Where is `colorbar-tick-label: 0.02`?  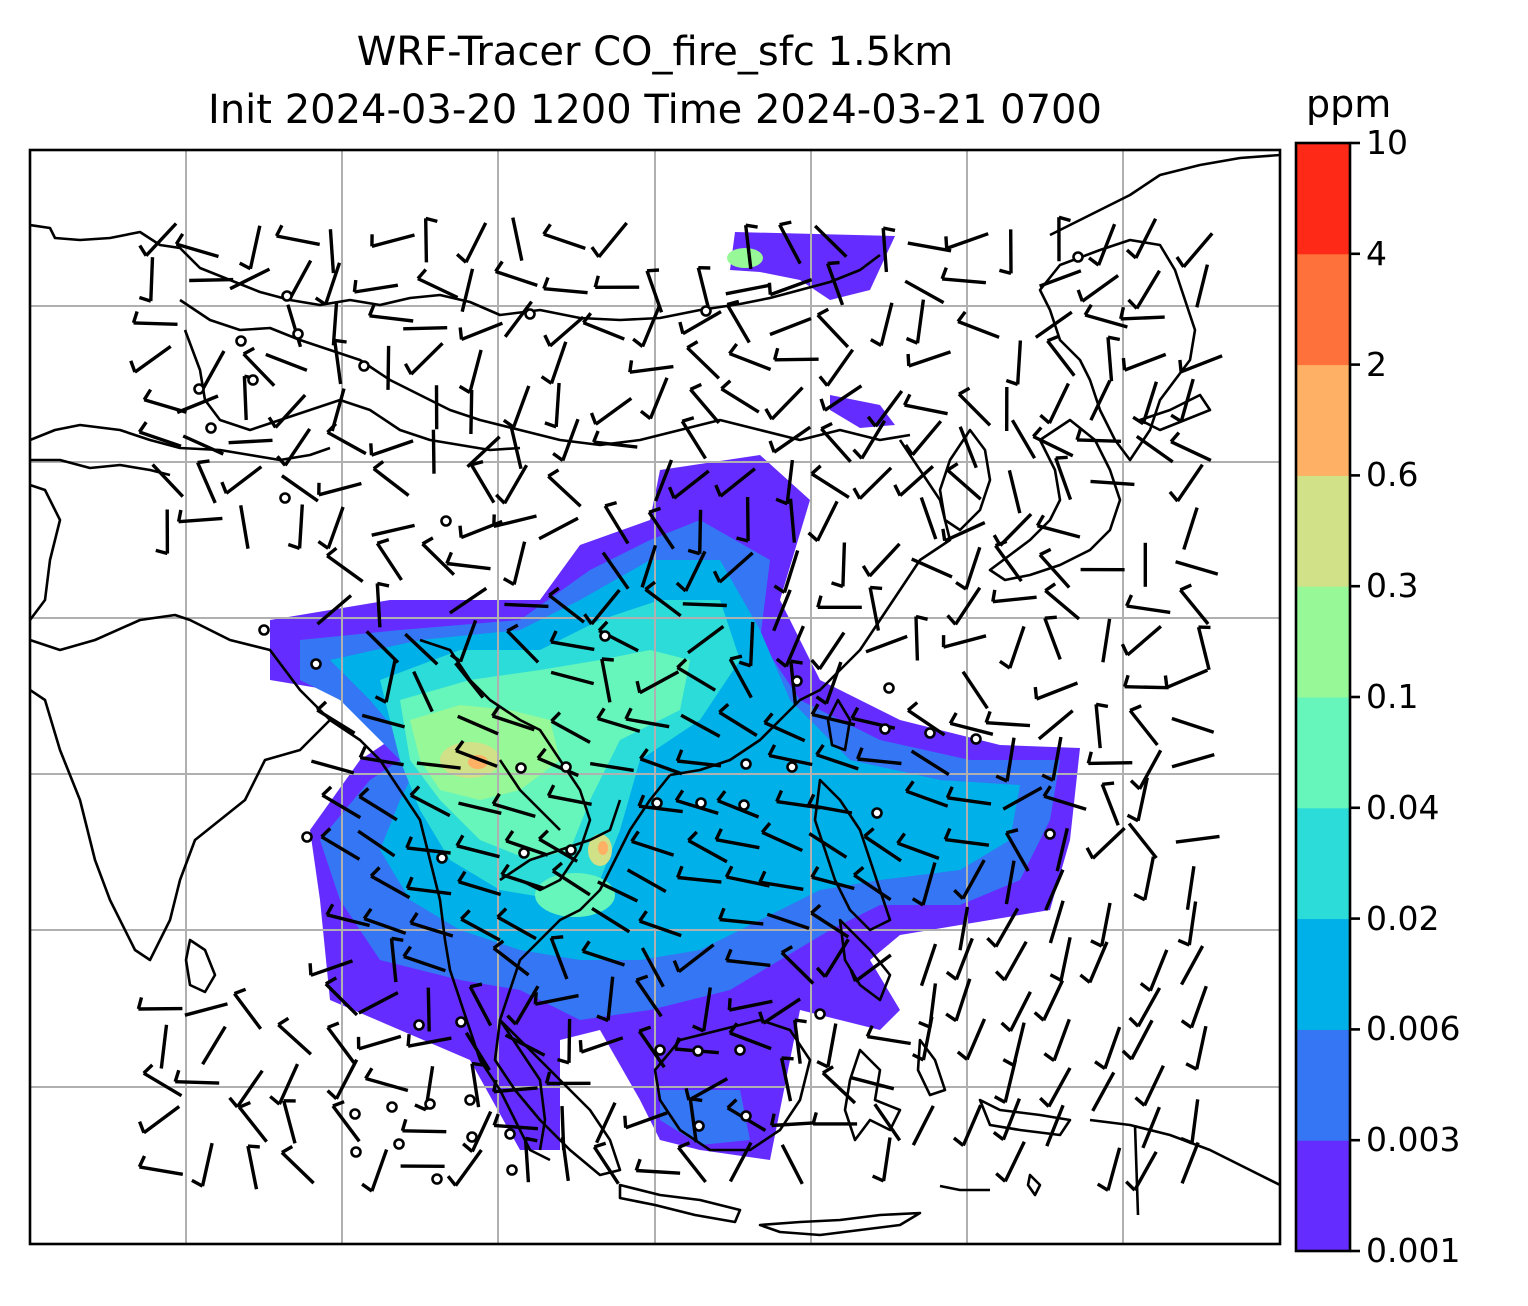 colorbar-tick-label: 0.02 is located at coordinates (1403, 918).